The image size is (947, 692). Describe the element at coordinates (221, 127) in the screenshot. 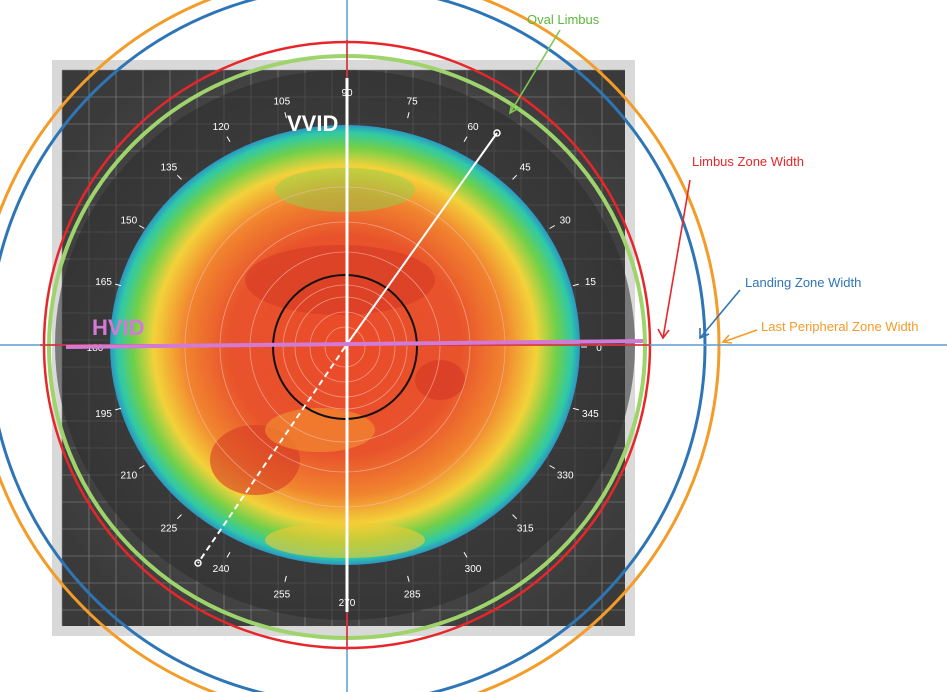

I see `angle-tick-label: 120` at that location.